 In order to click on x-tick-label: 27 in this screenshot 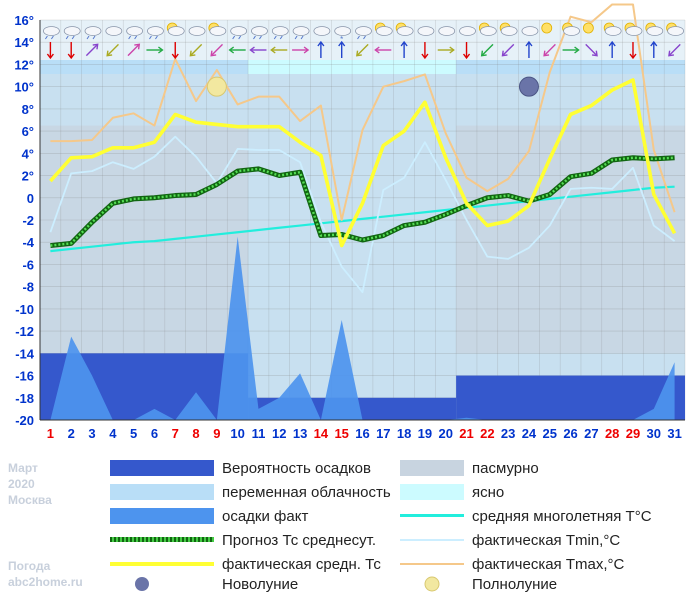, I will do `click(591, 433)`.